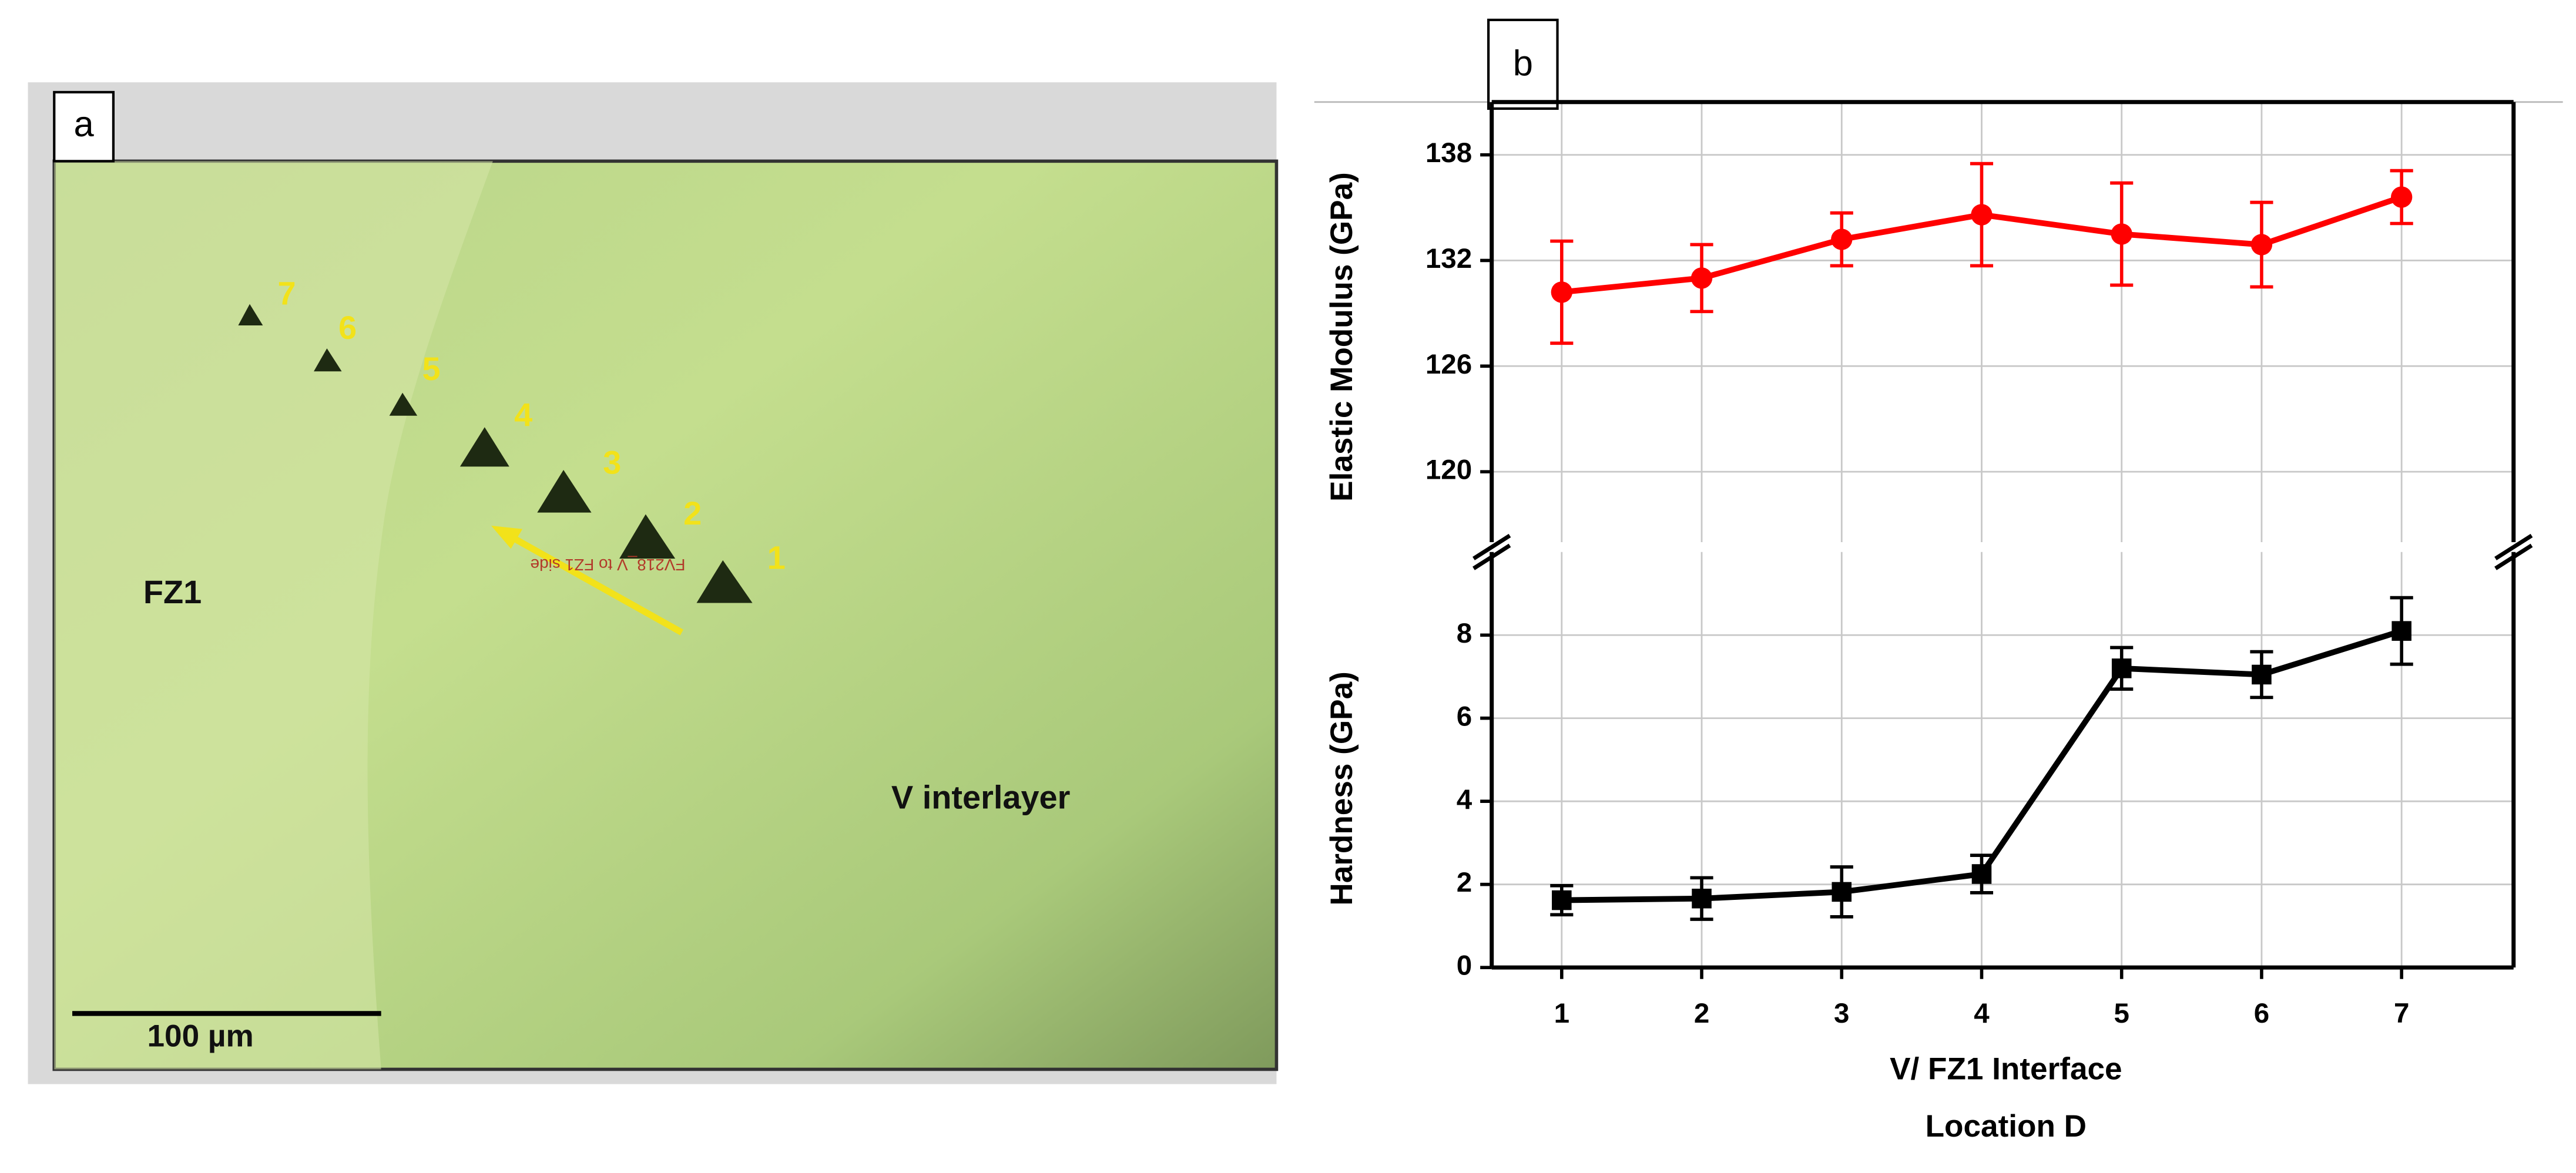 The width and height of the screenshot is (2576, 1173). I want to click on indent-label: 2, so click(692, 513).